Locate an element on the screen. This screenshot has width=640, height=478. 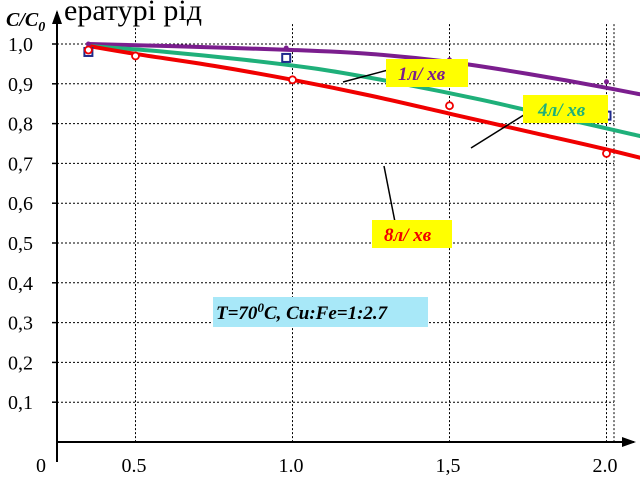
x-tick-label: 2.0 is located at coordinates (605, 466).